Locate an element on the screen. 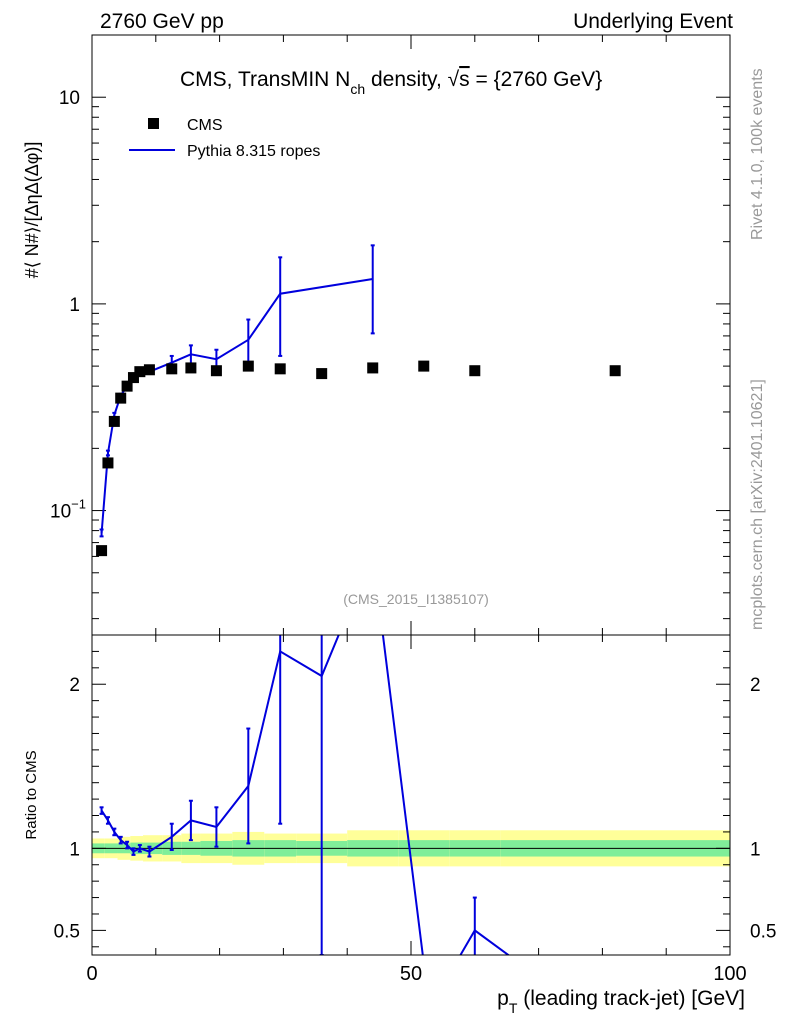 This screenshot has height=1024, width=786. title-main: CMS, TransMIN N is located at coordinates (265, 79).